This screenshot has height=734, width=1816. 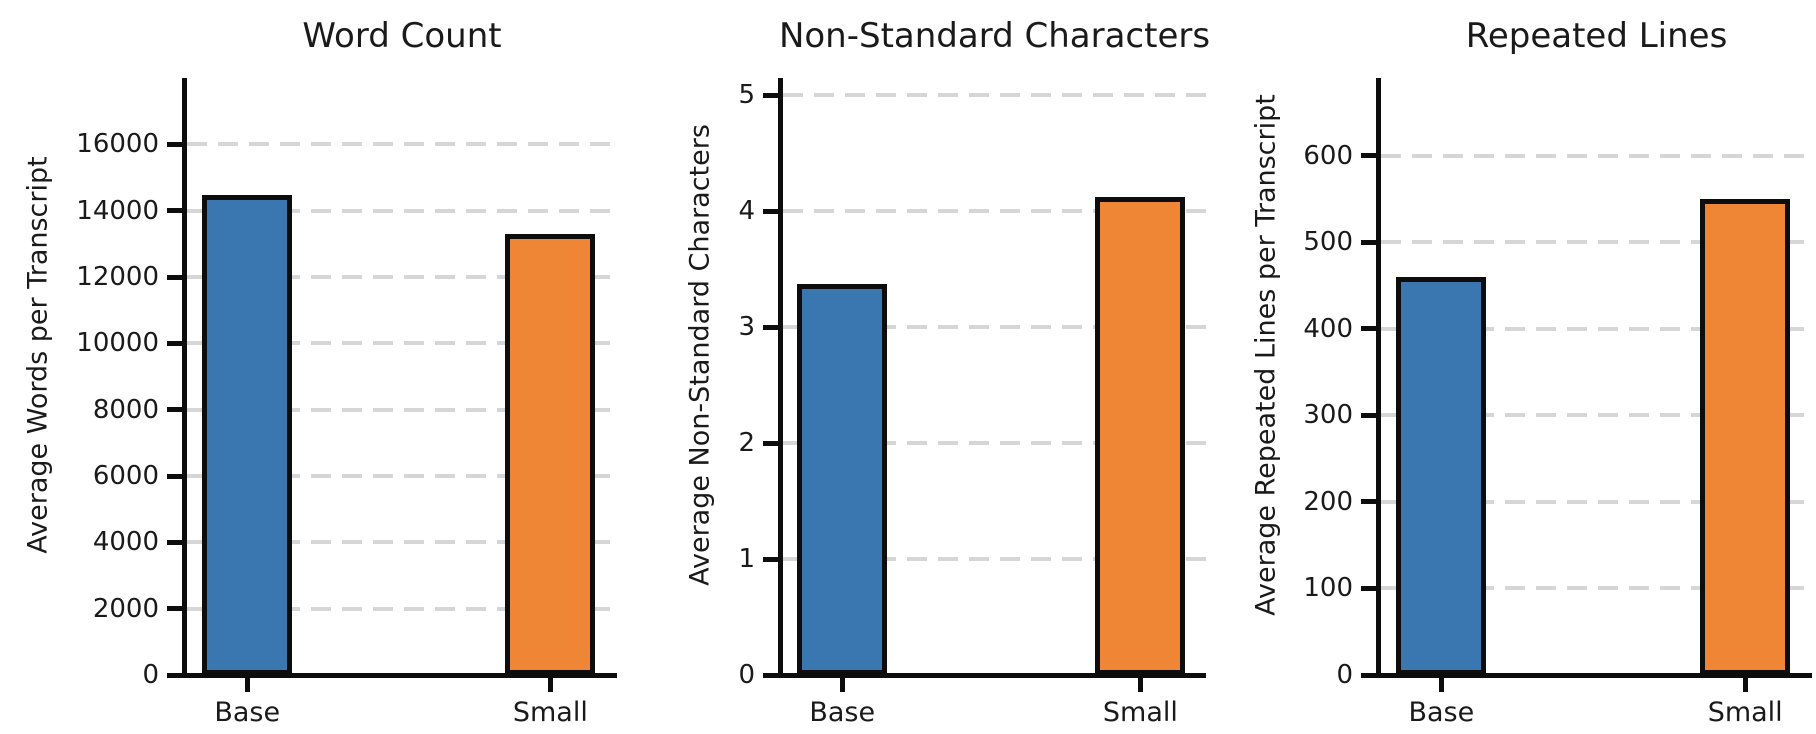 What do you see at coordinates (746, 95) in the screenshot?
I see `y-tick-label: 5` at bounding box center [746, 95].